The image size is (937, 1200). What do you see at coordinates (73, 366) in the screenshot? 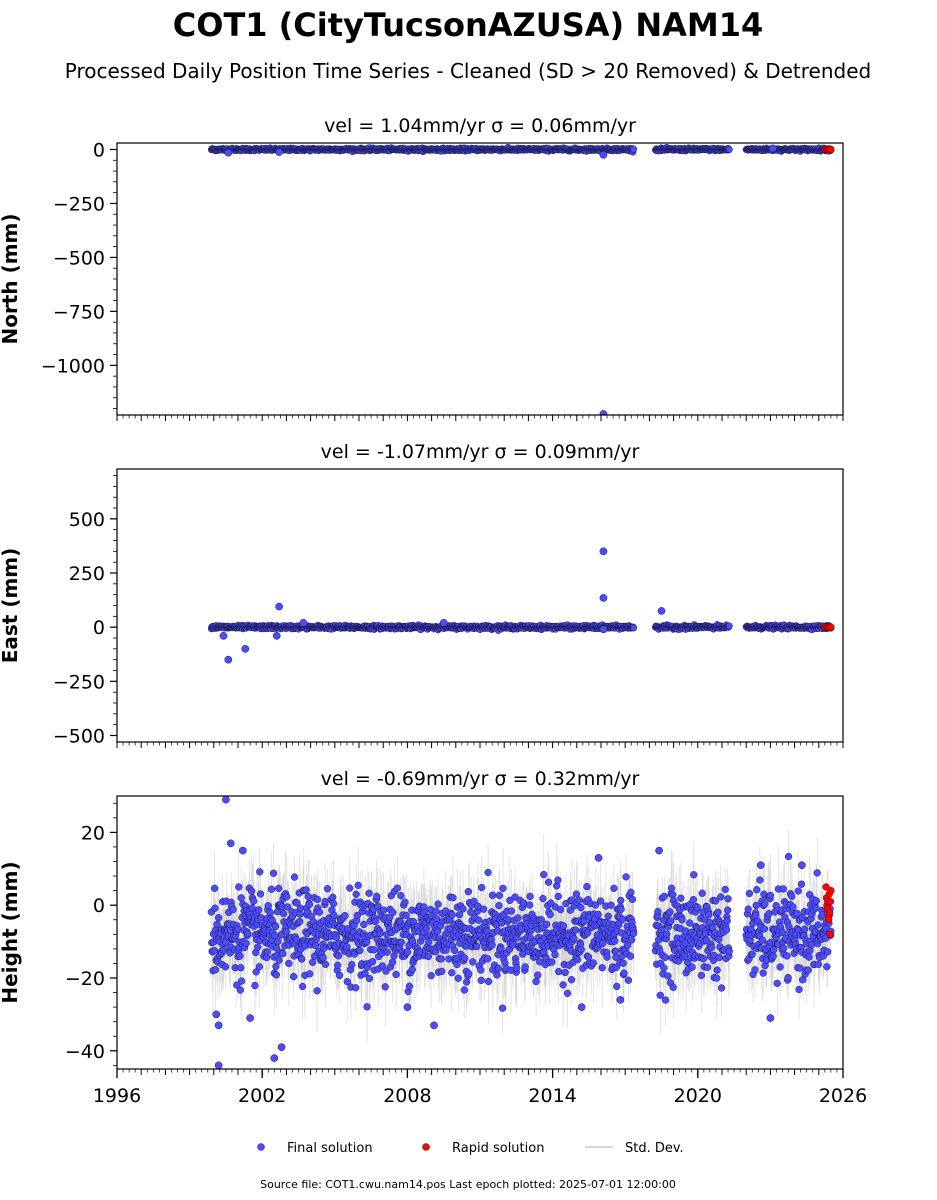
I see `y-tick-label: −1000` at bounding box center [73, 366].